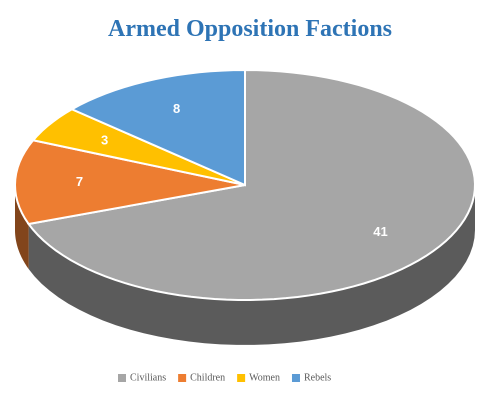 The width and height of the screenshot is (485, 407). I want to click on data-label: 7, so click(79, 181).